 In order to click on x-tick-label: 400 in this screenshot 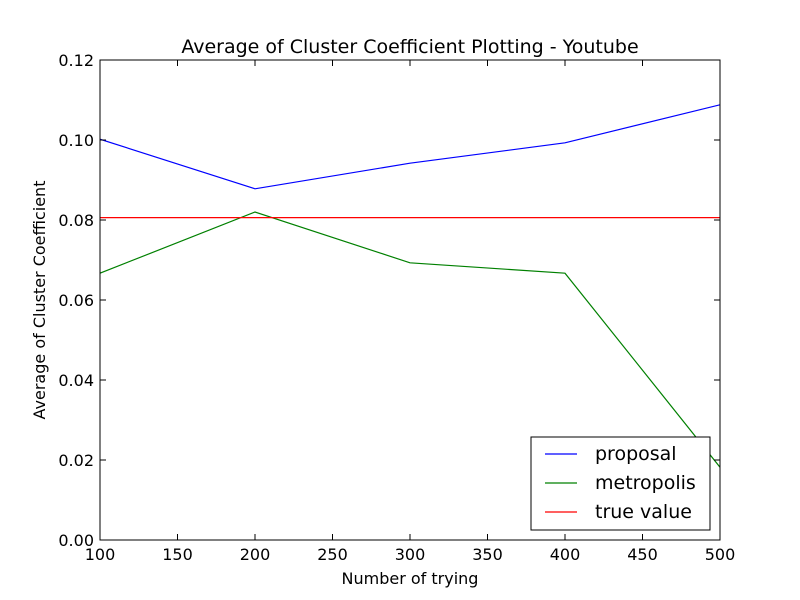, I will do `click(565, 554)`.